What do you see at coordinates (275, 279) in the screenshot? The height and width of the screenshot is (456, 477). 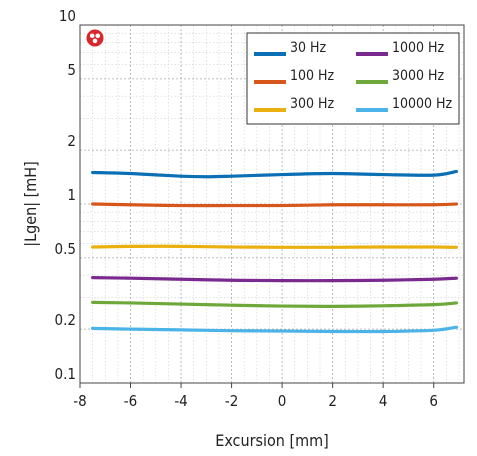 I see `series-line-1000-hz` at bounding box center [275, 279].